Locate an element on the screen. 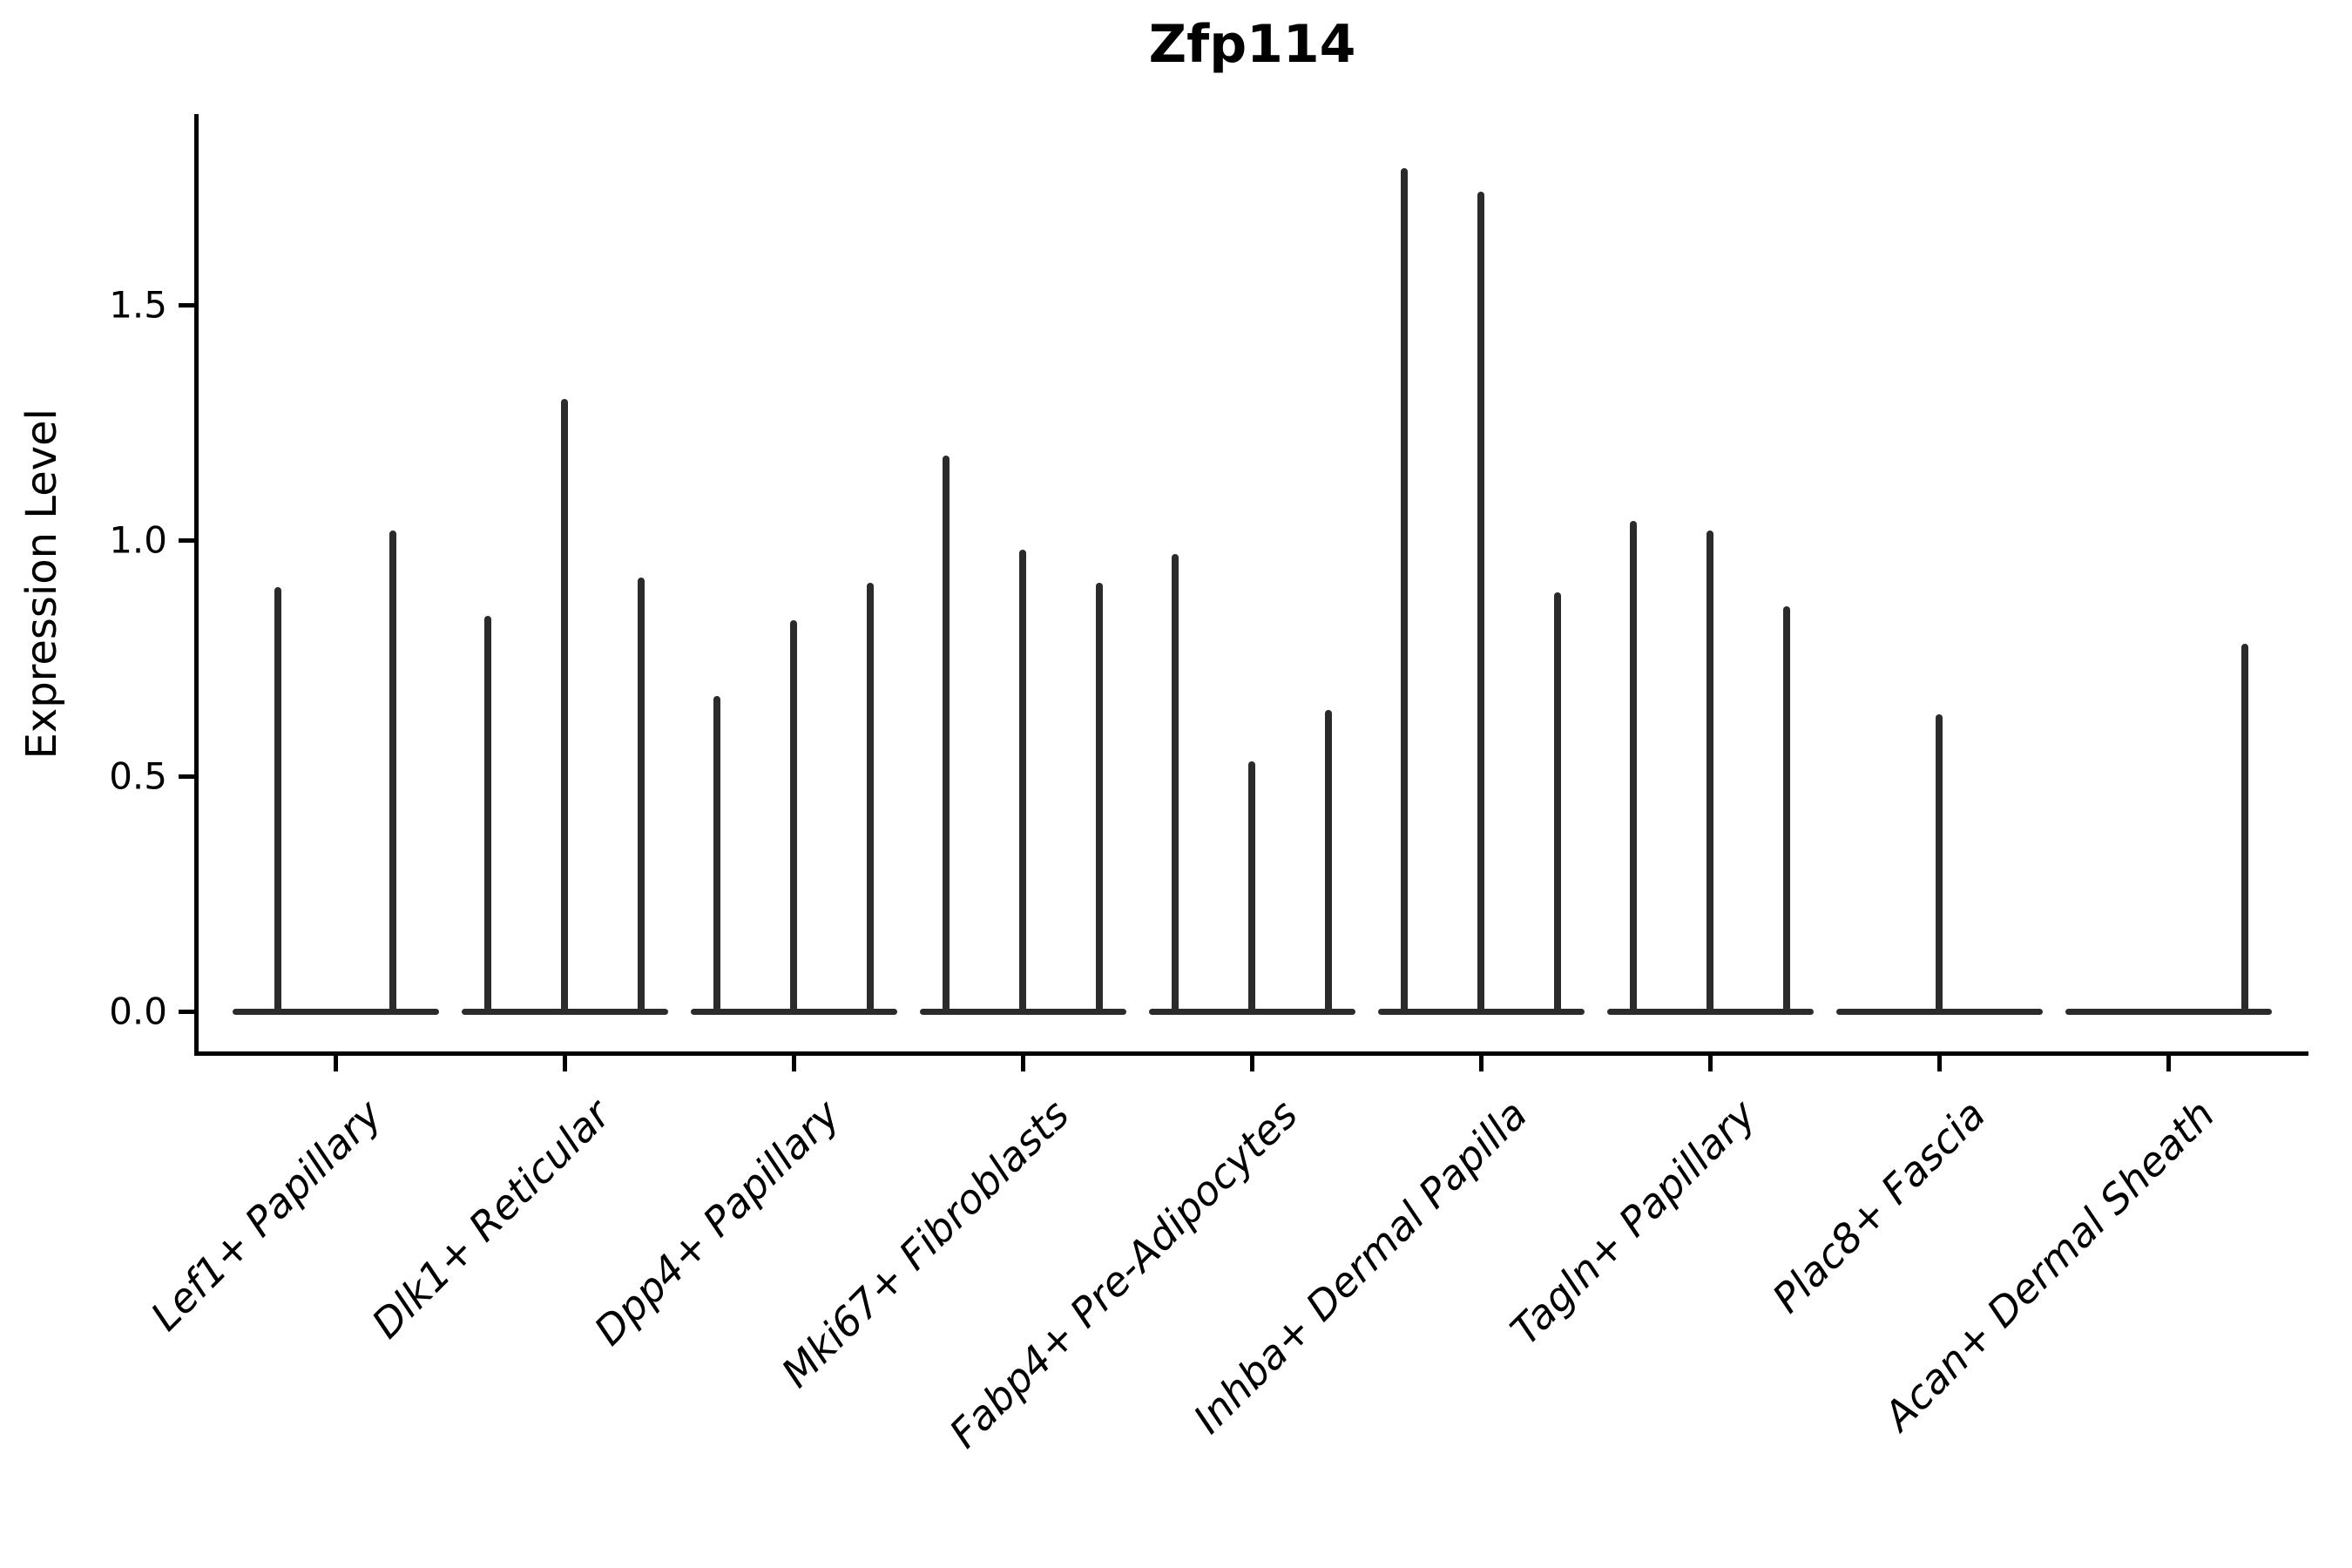 The image size is (2352, 1568). y-tick-label: 0.0 is located at coordinates (138, 1012).